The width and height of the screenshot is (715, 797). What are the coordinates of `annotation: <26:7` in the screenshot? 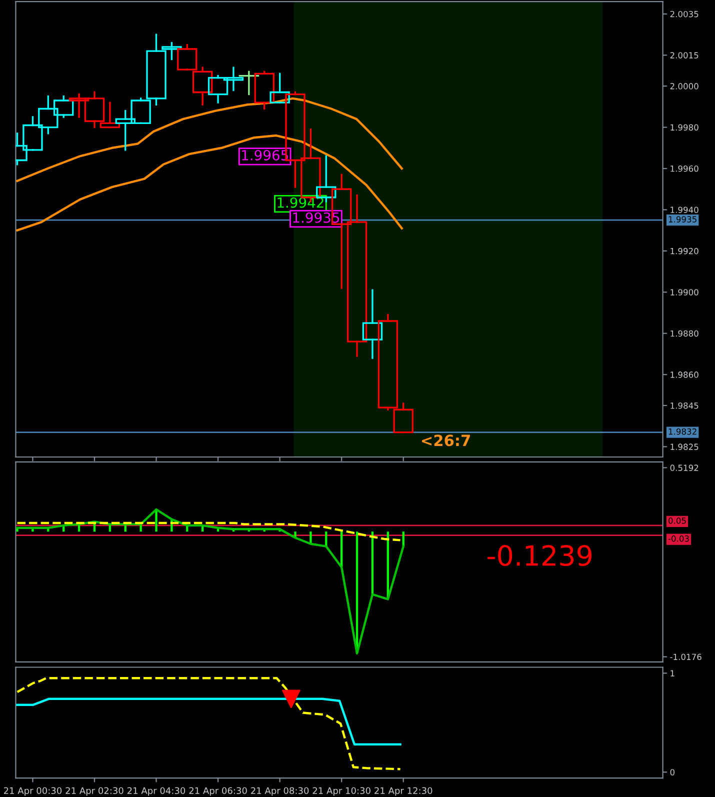 It's located at (446, 440).